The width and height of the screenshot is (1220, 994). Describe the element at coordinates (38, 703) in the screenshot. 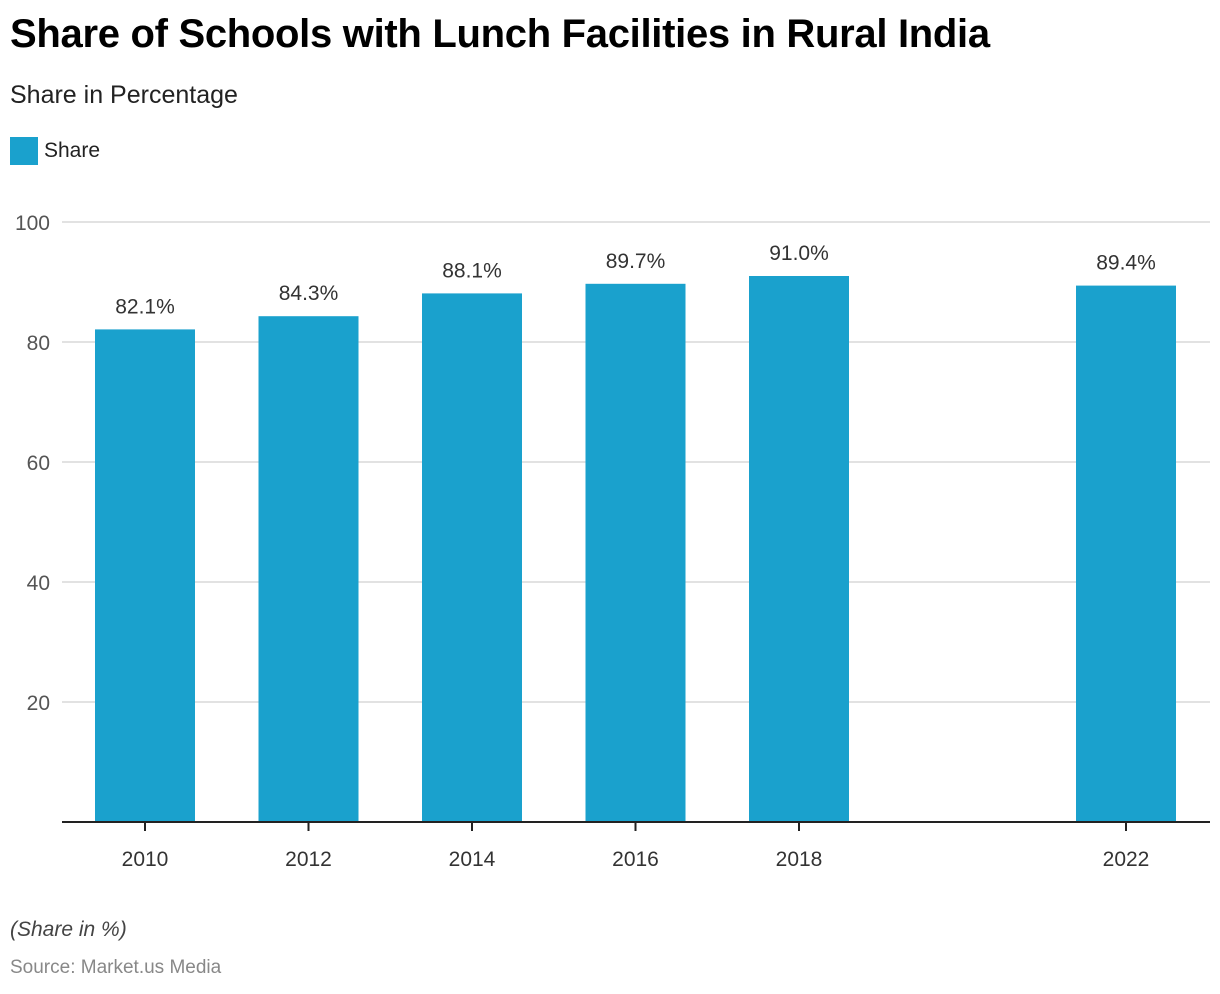

I see `y-tick-label-20: 20` at that location.